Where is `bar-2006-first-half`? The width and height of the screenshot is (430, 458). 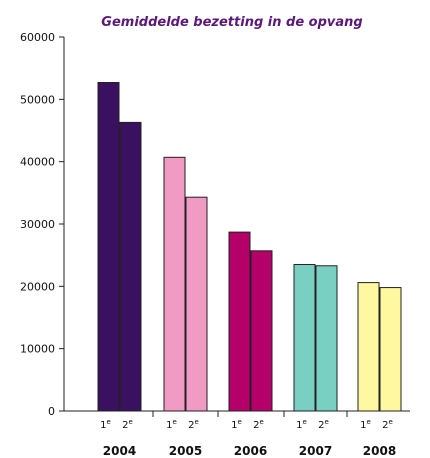
bar-2006-first-half is located at coordinates (239, 321).